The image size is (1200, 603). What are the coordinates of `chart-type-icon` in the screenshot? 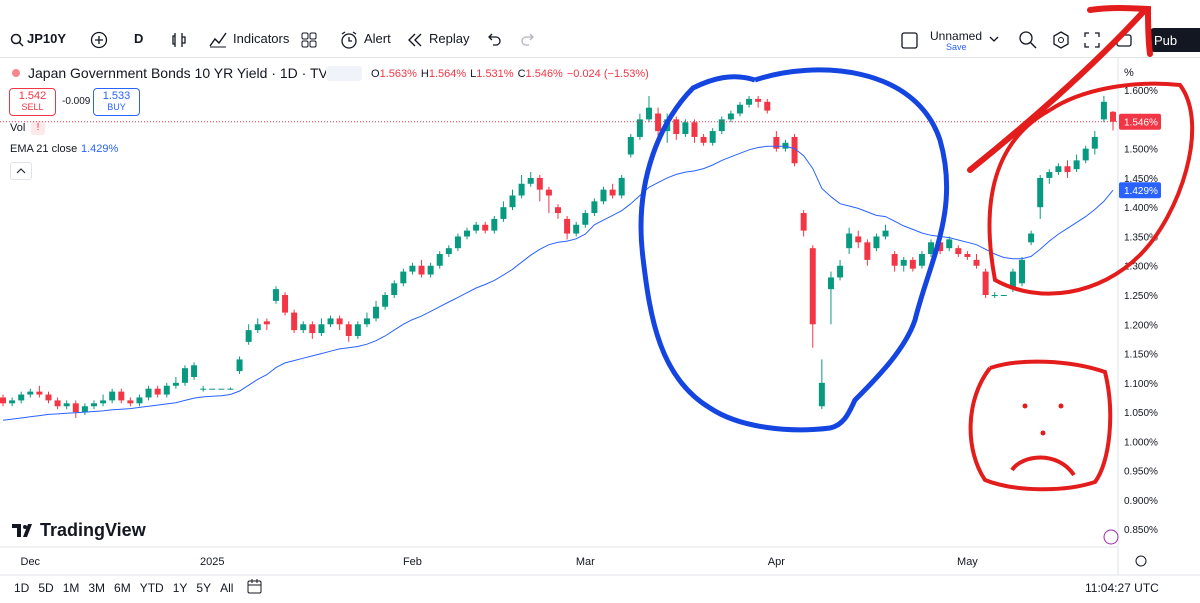 It's located at (179, 40).